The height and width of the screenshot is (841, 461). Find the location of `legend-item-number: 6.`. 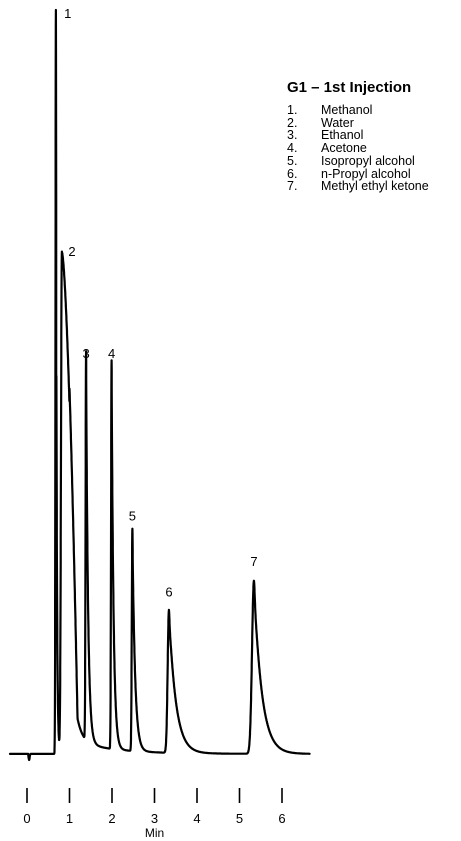

legend-item-number: 6. is located at coordinates (292, 173).